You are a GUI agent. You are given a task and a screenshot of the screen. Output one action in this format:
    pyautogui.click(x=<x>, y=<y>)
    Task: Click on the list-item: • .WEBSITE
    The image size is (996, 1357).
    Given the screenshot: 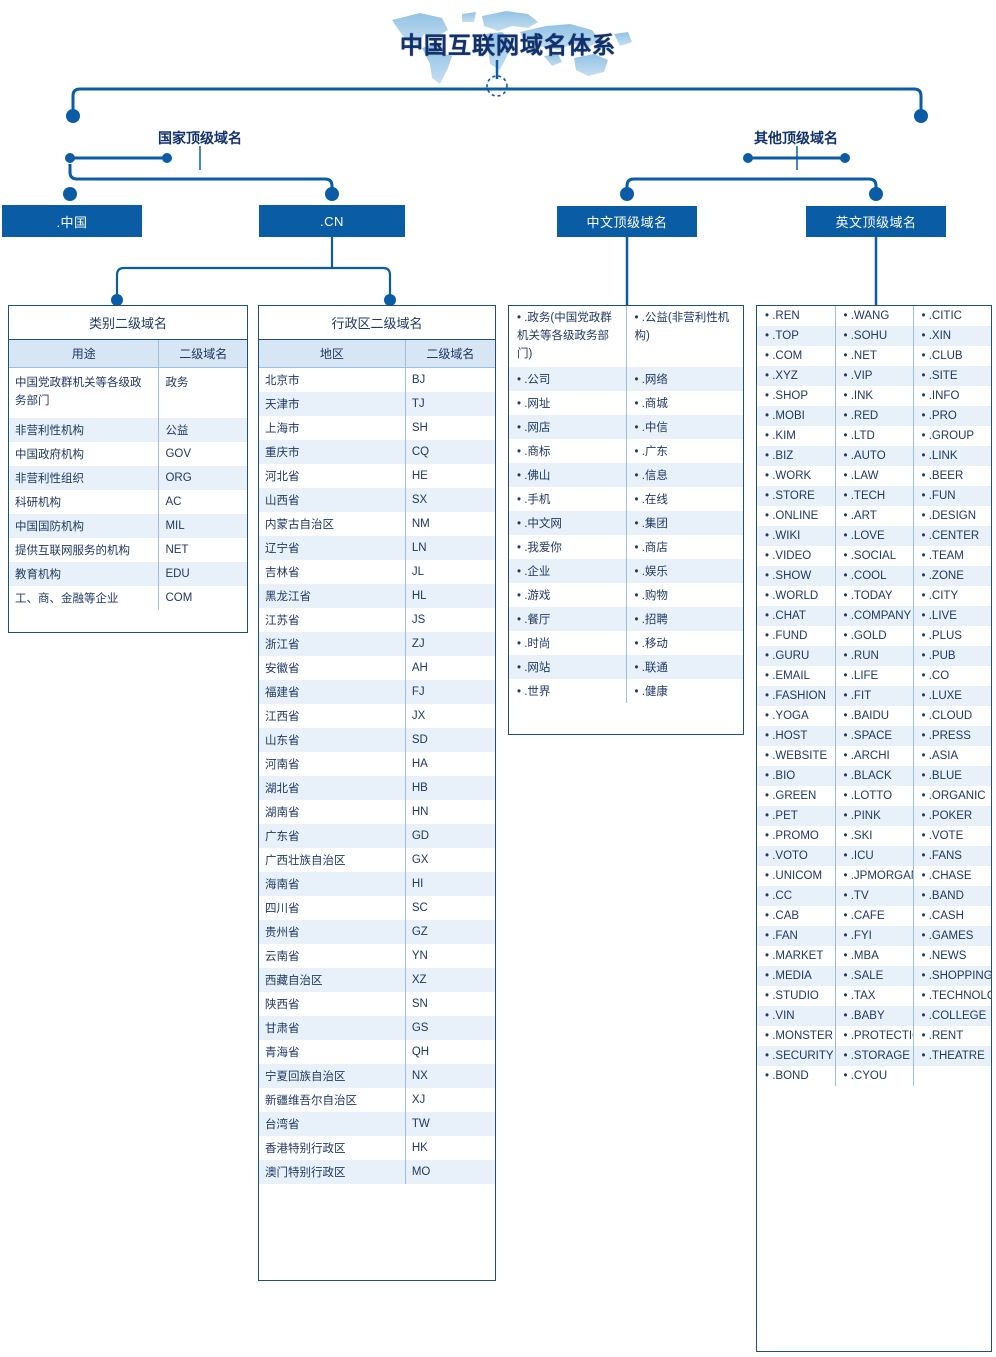 What is the action you would take?
    pyautogui.click(x=796, y=756)
    